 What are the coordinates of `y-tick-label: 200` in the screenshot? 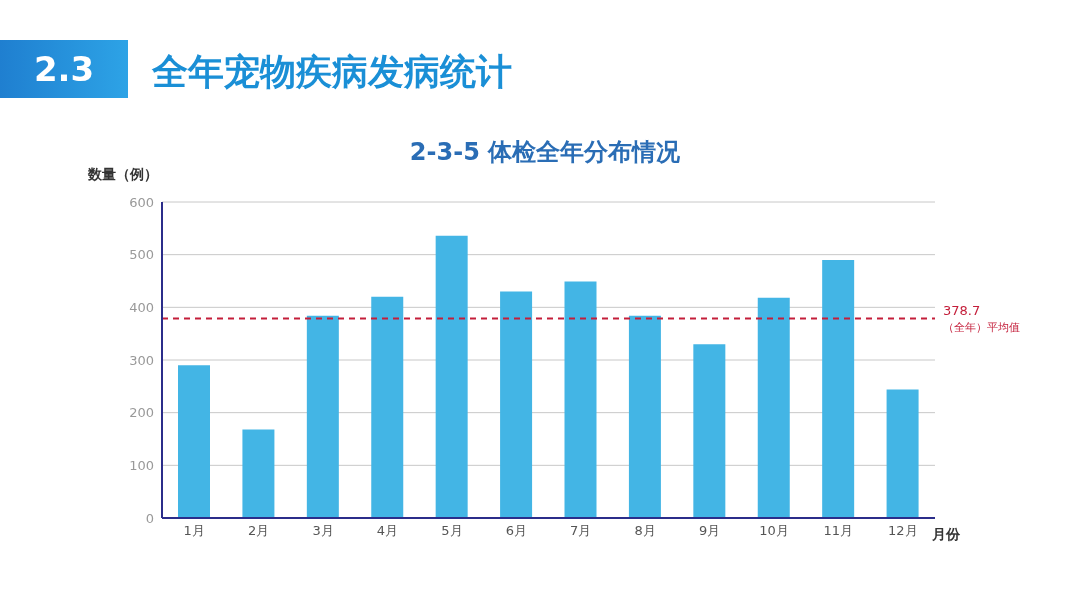 It's located at (141, 413).